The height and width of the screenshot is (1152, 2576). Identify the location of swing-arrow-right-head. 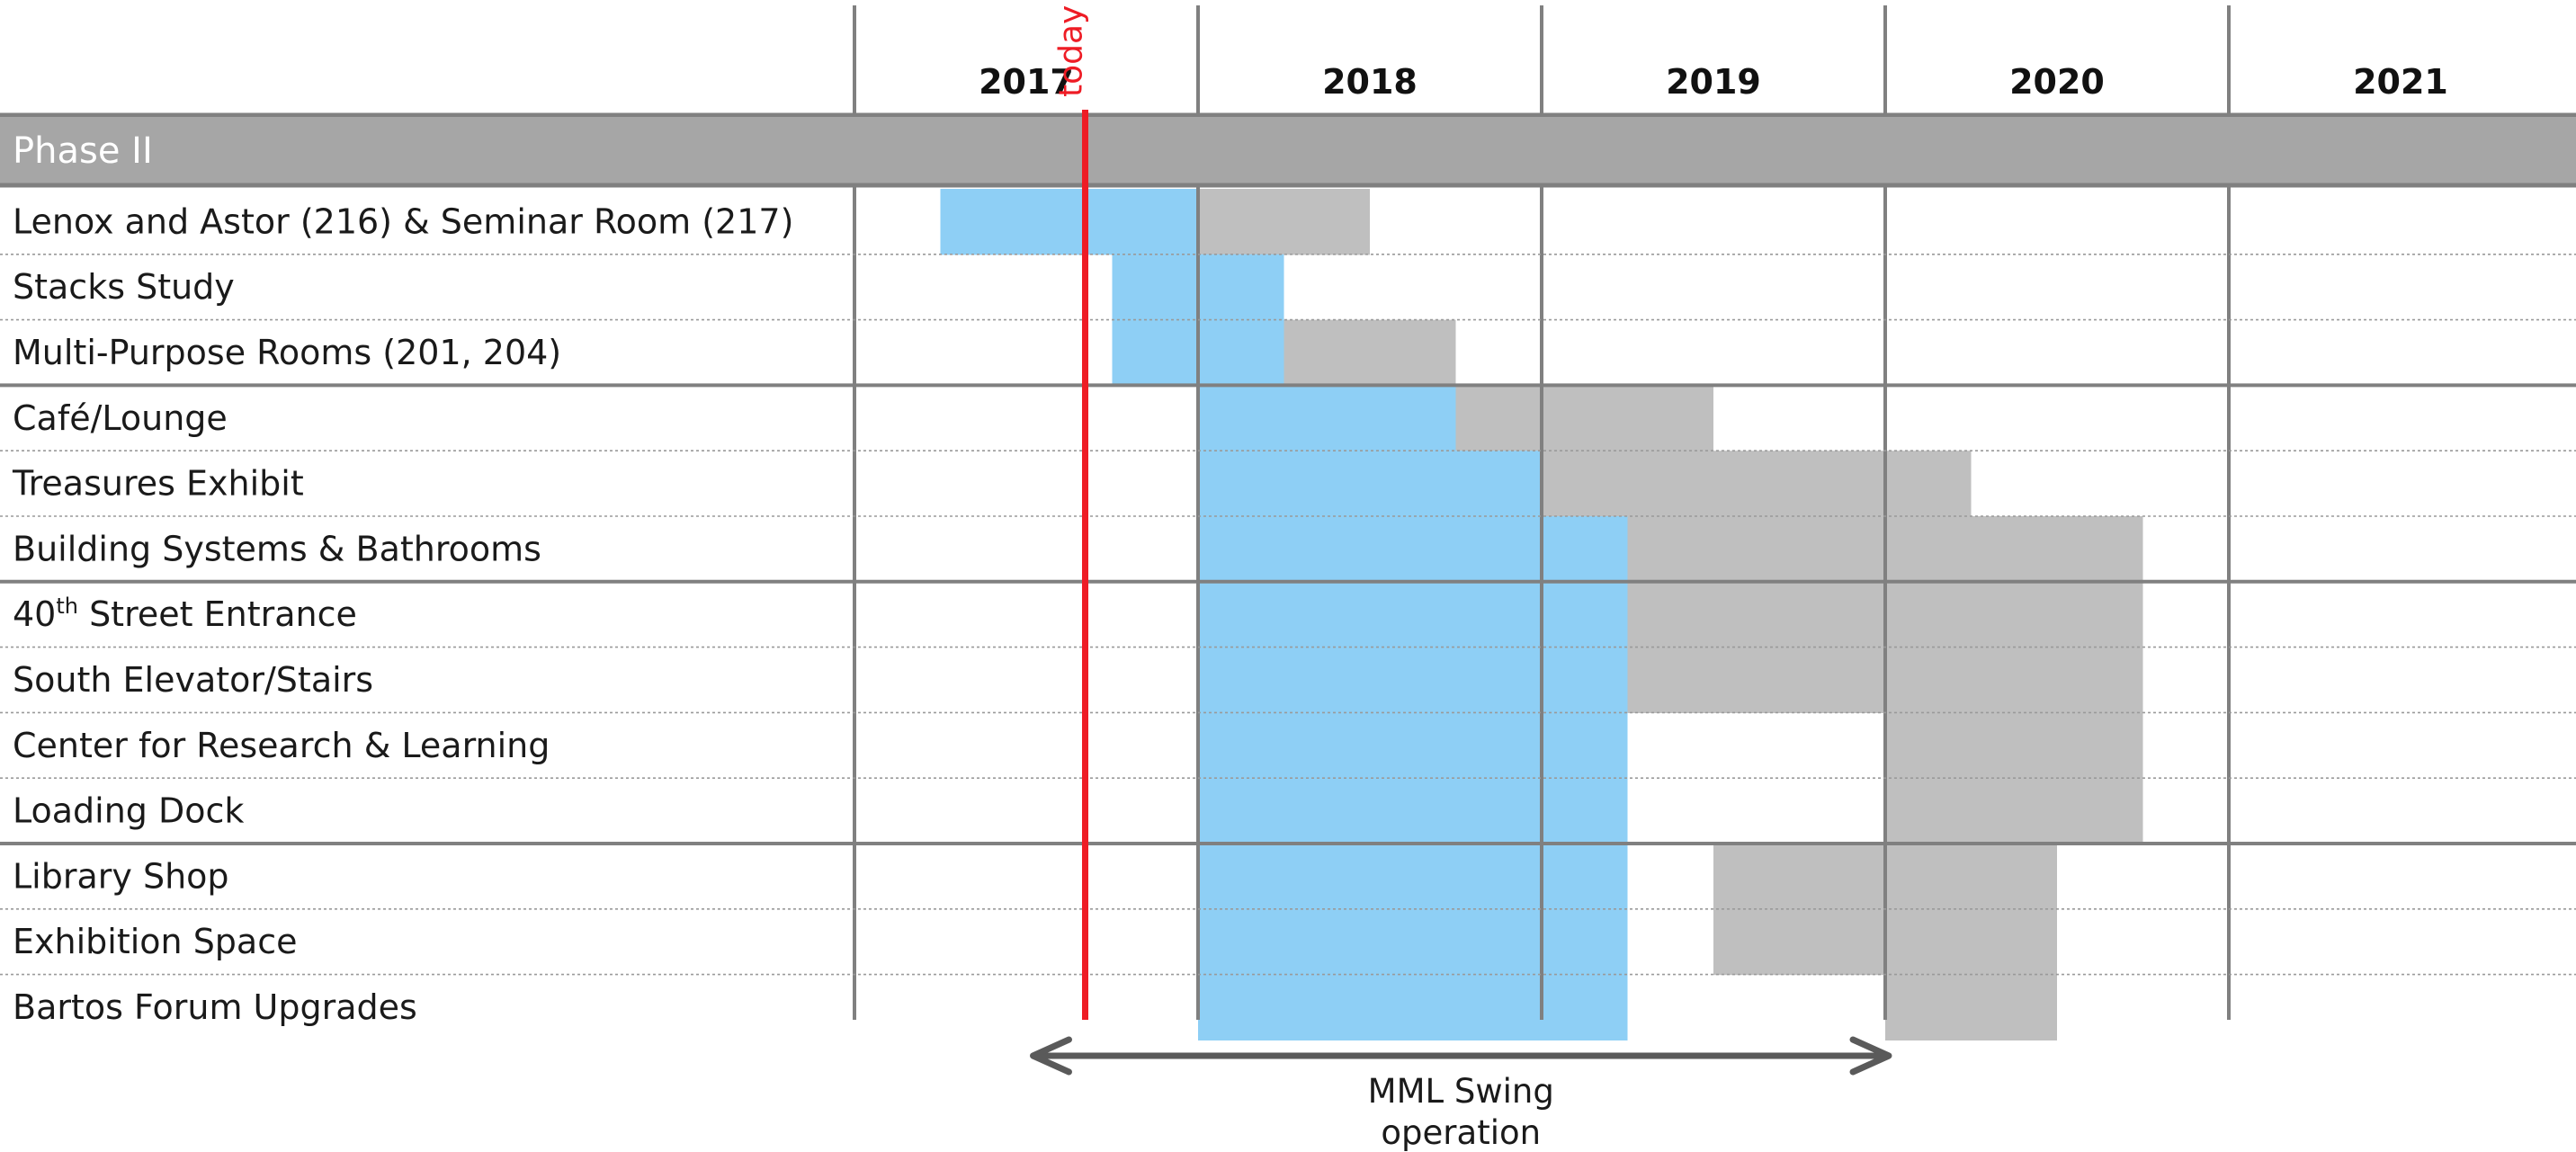
(1870, 1056).